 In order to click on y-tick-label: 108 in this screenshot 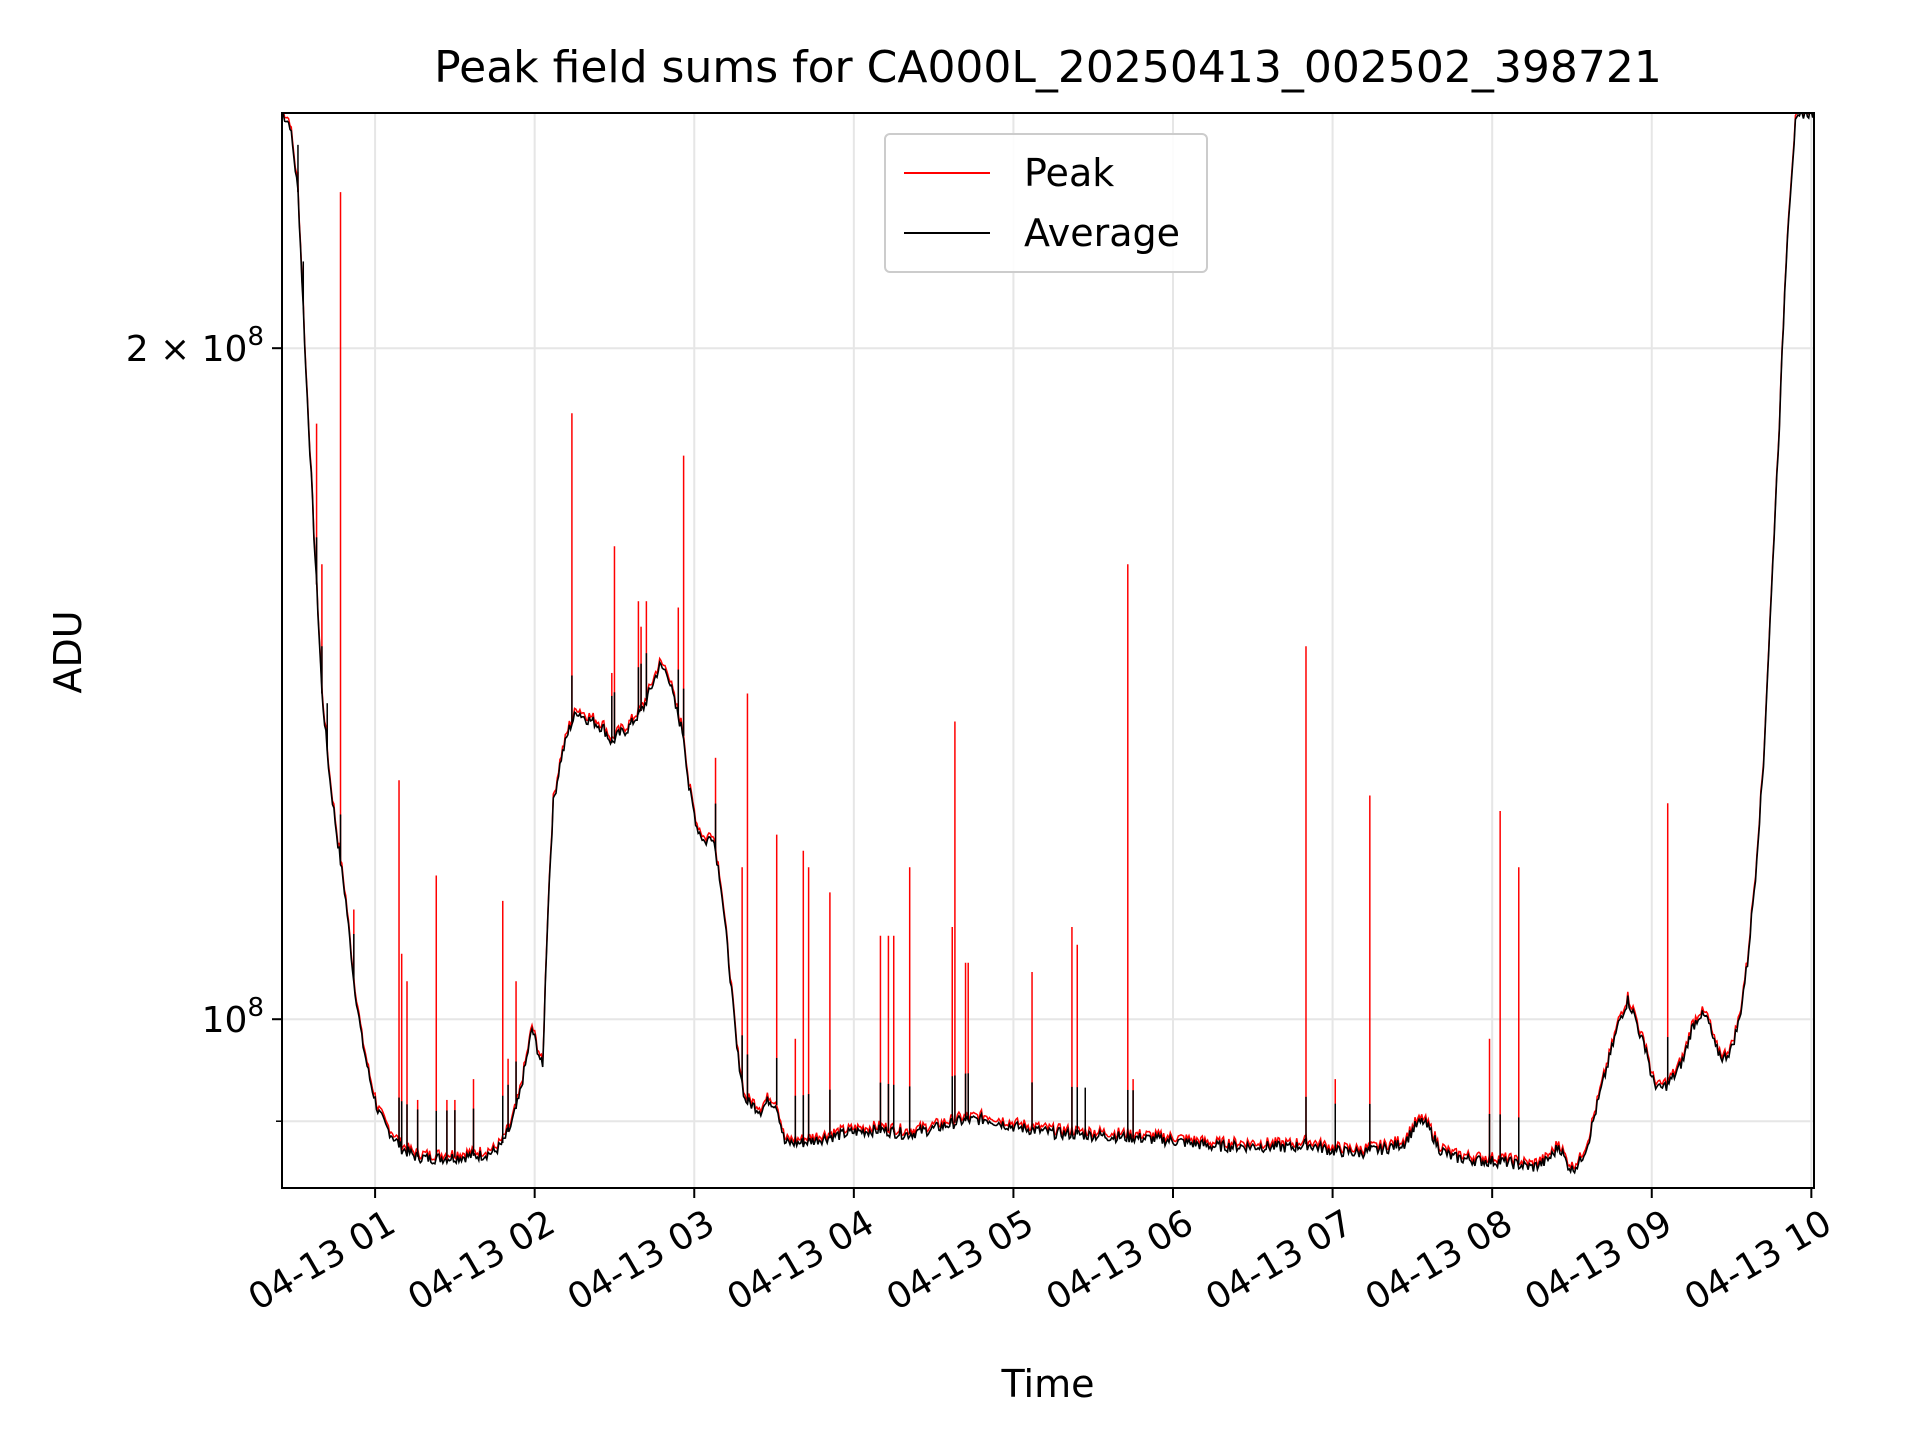, I will do `click(233, 1017)`.